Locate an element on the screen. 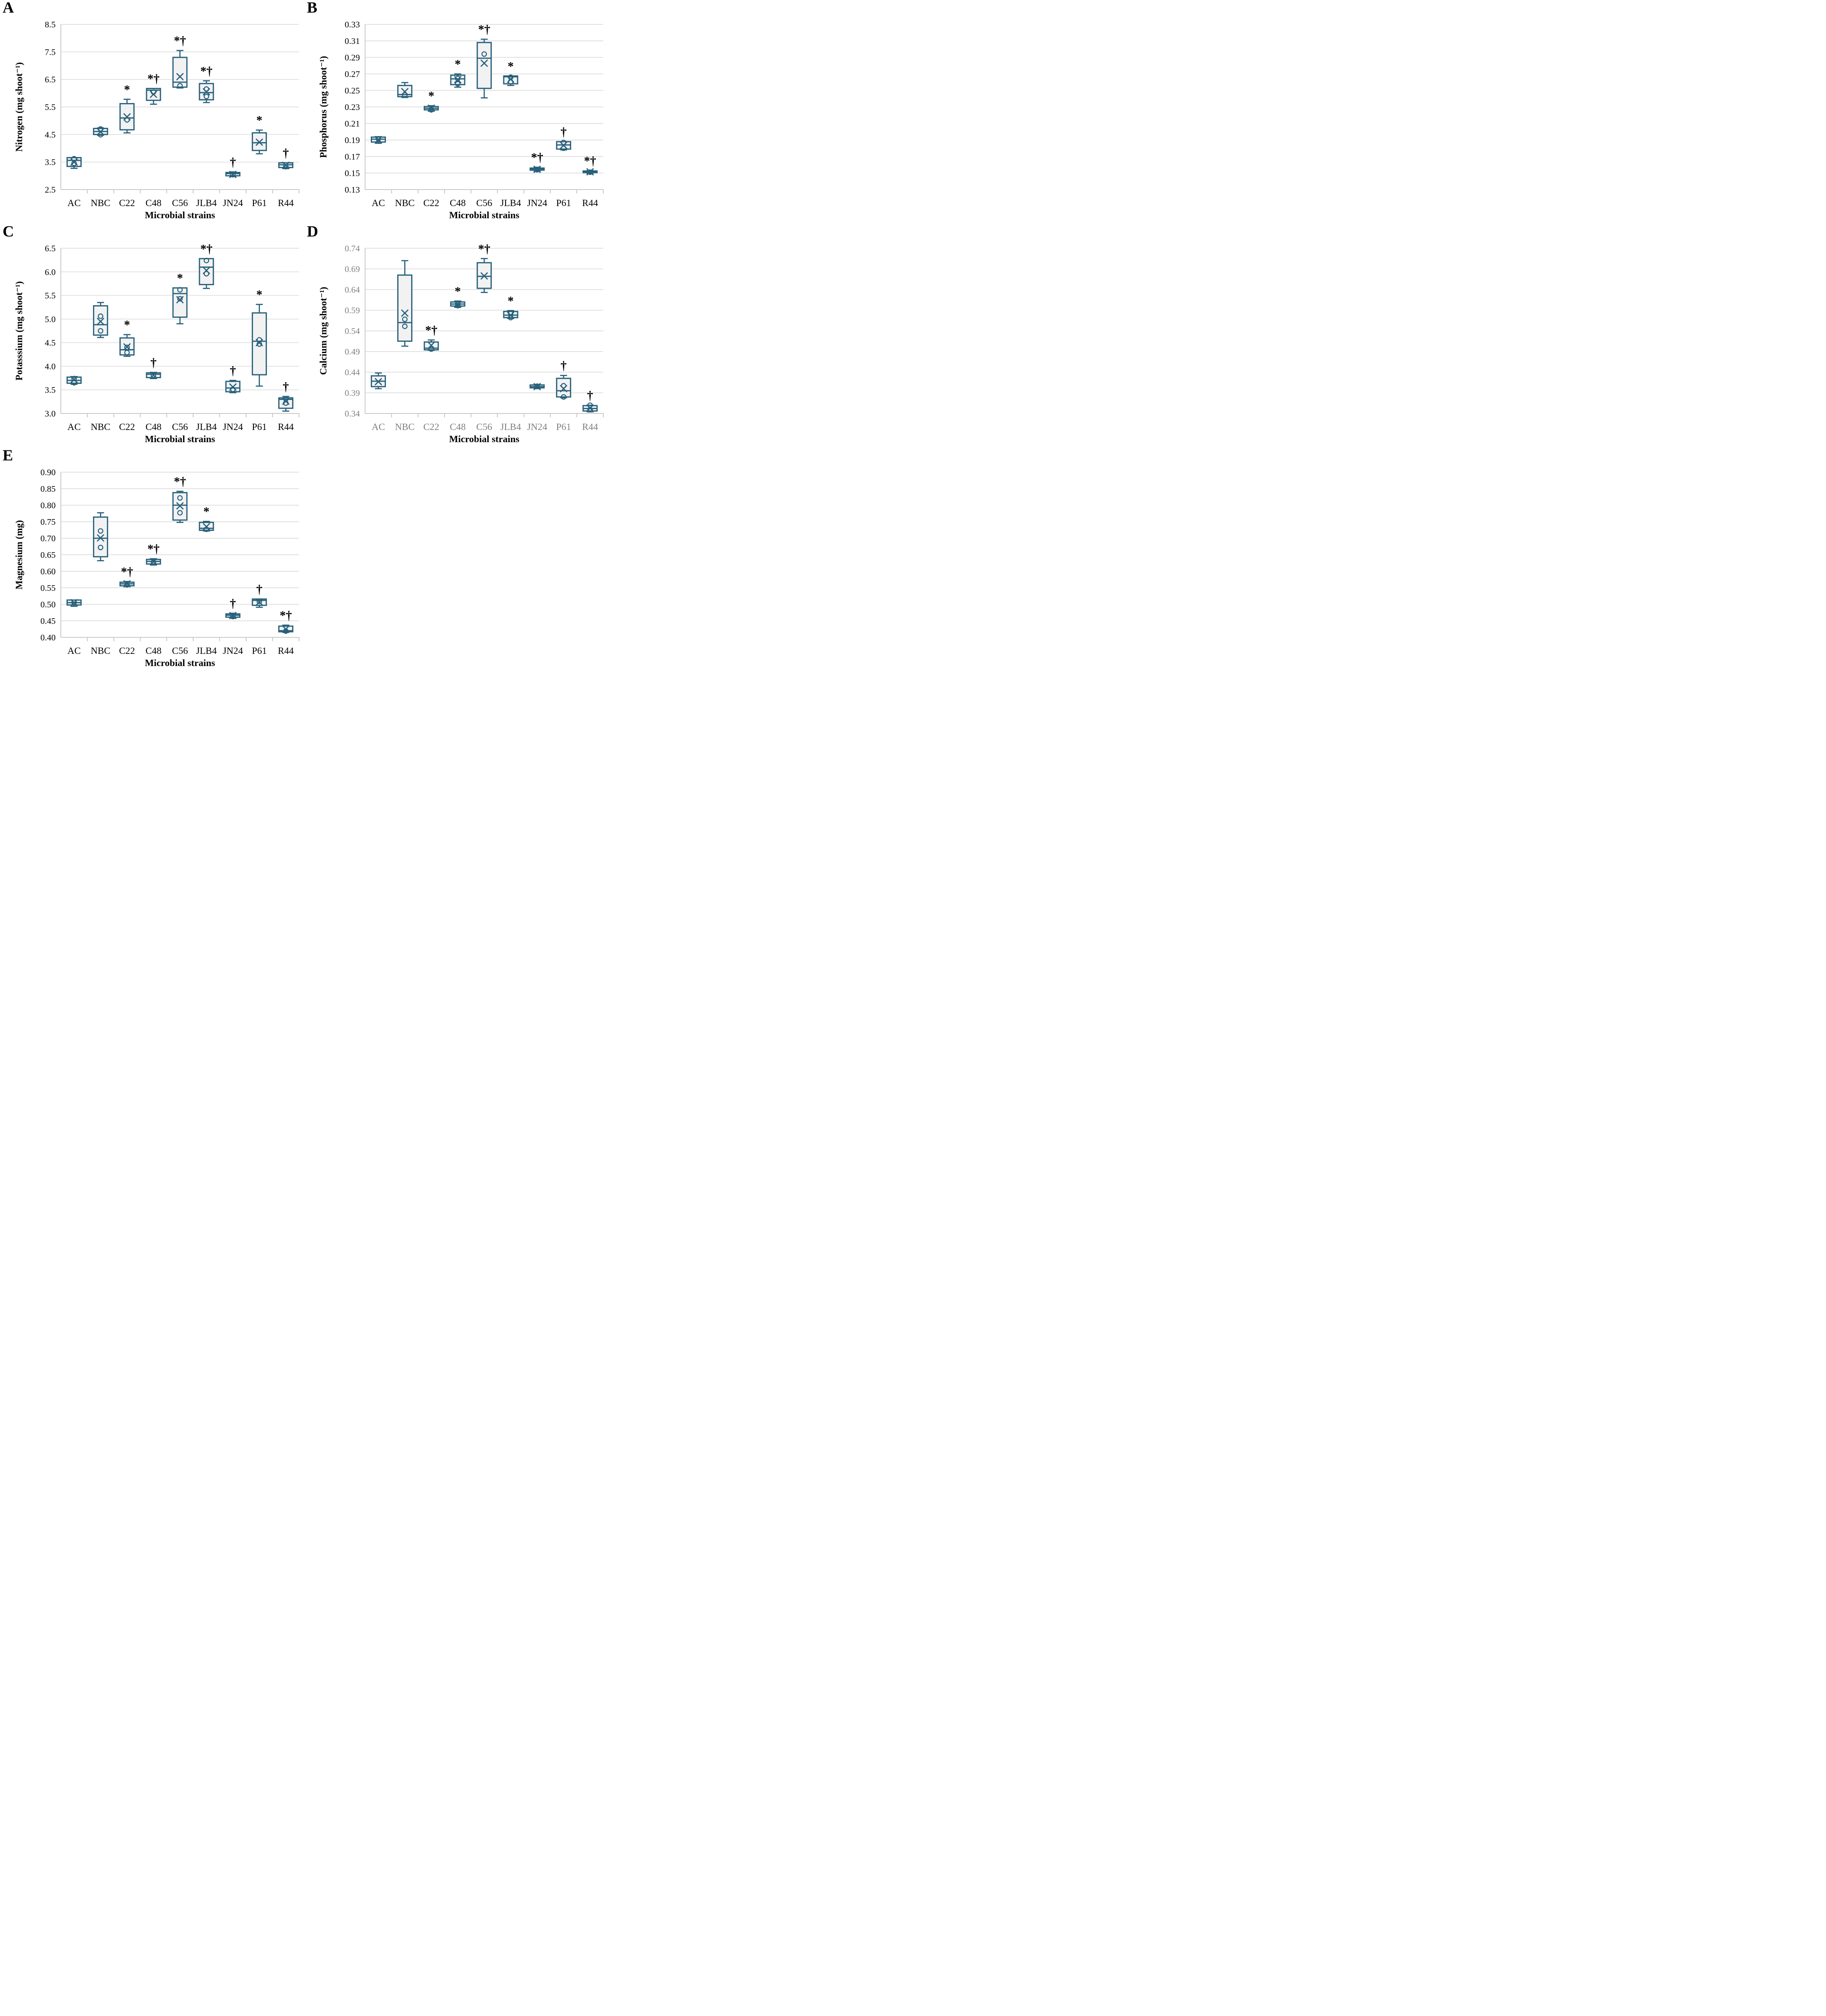  box-C56 is located at coordinates (180, 302).